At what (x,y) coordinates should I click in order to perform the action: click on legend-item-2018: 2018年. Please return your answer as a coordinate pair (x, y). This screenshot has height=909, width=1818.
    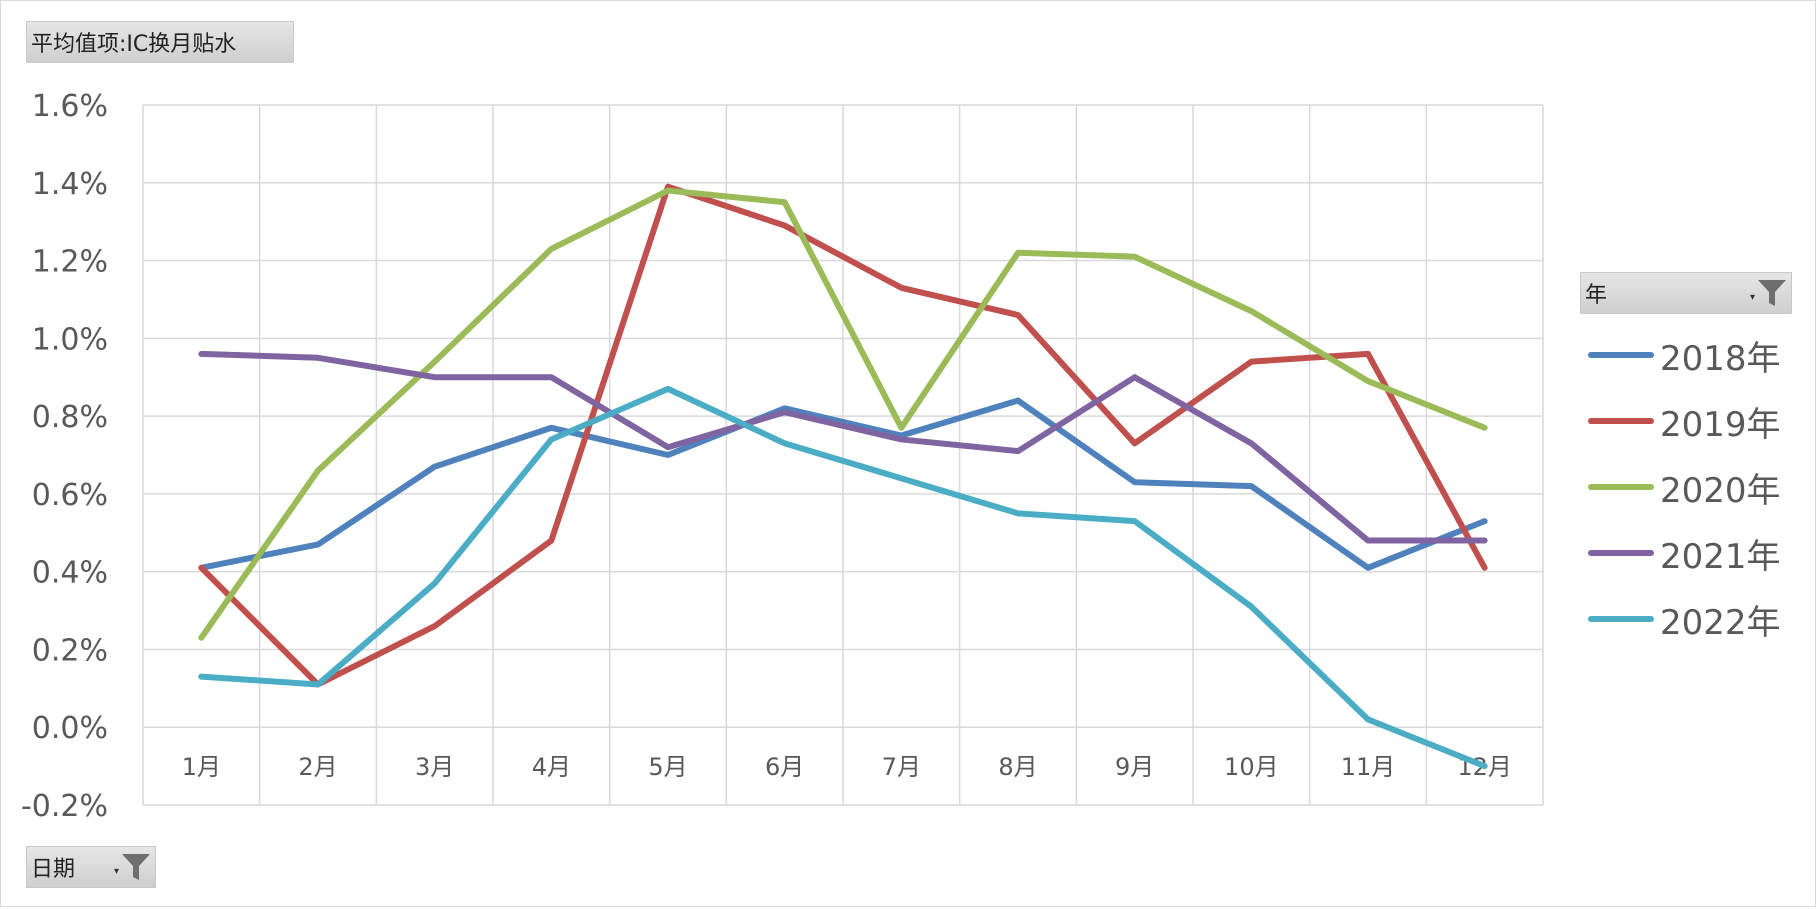
    Looking at the image, I should click on (1684, 355).